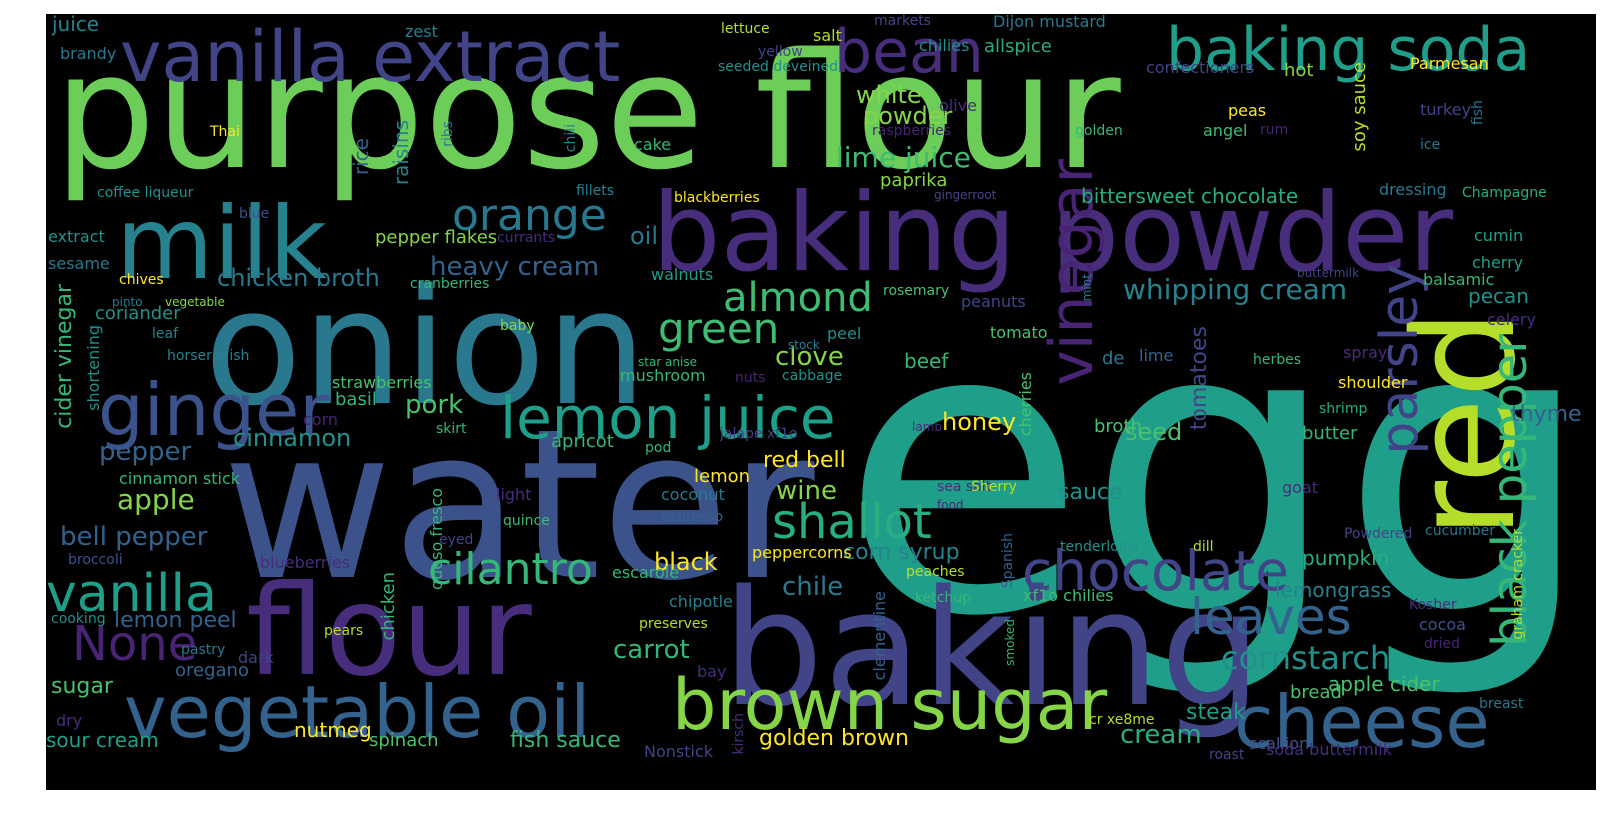 This screenshot has height=818, width=1614. Describe the element at coordinates (804, 345) in the screenshot. I see `cloud-word: stock` at that location.